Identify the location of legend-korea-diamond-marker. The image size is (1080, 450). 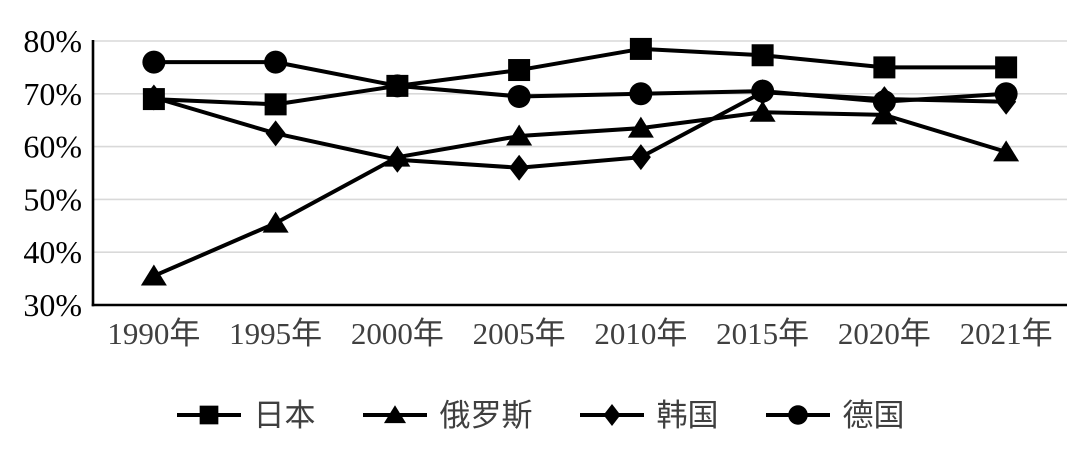
(611, 415).